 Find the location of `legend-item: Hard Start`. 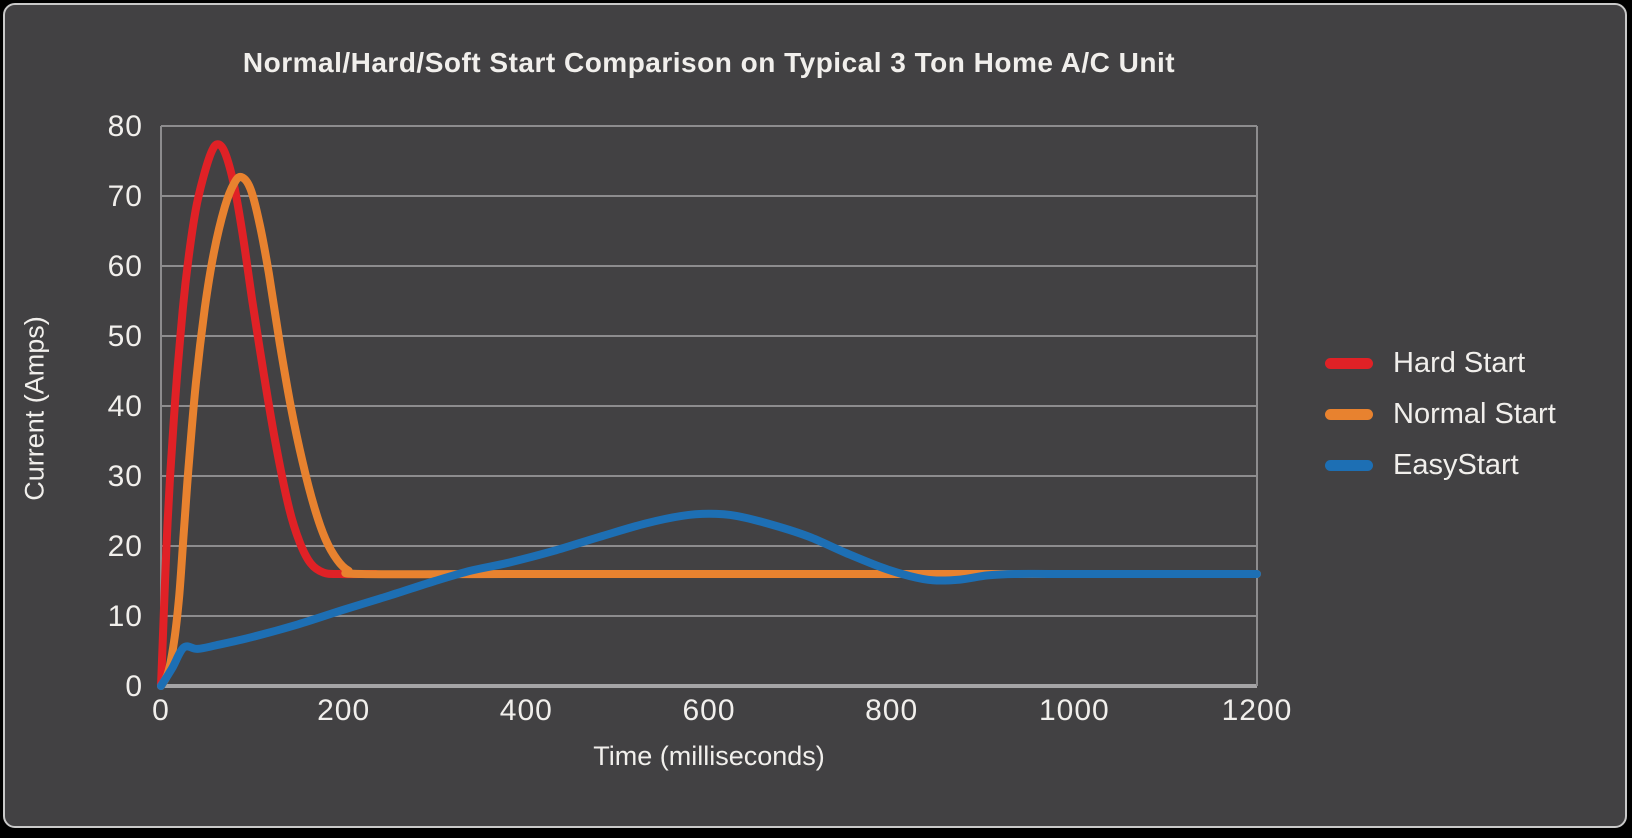

legend-item: Hard Start is located at coordinates (1440, 363).